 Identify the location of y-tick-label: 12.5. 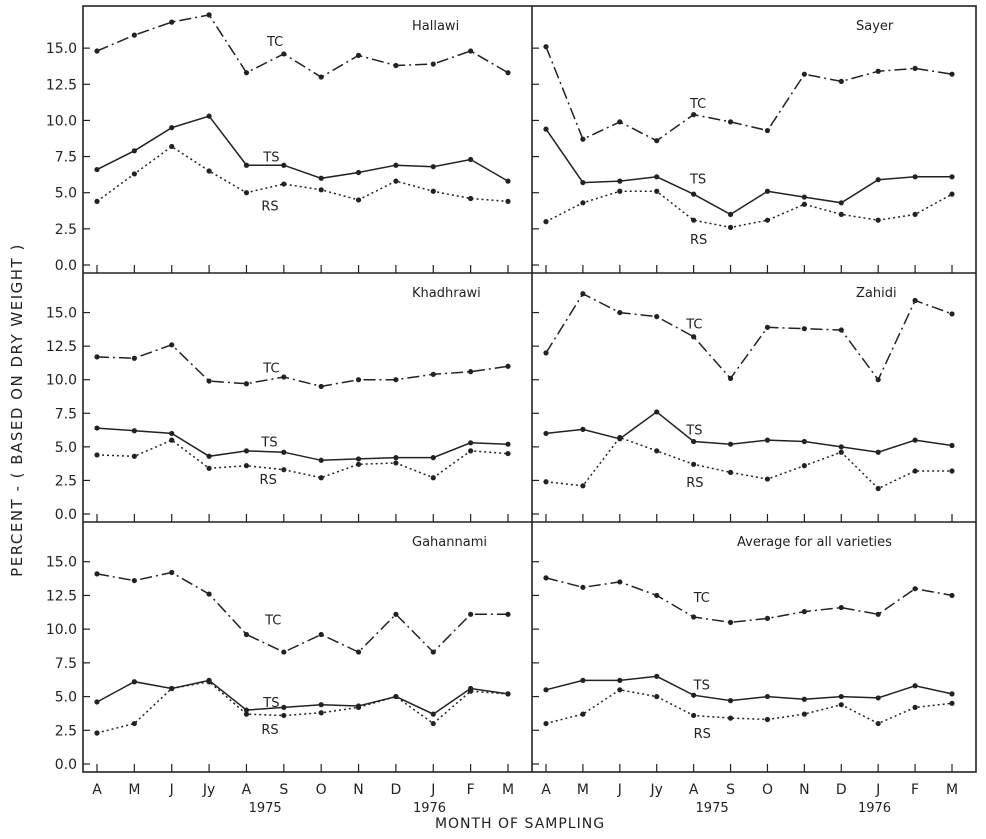
(61, 85).